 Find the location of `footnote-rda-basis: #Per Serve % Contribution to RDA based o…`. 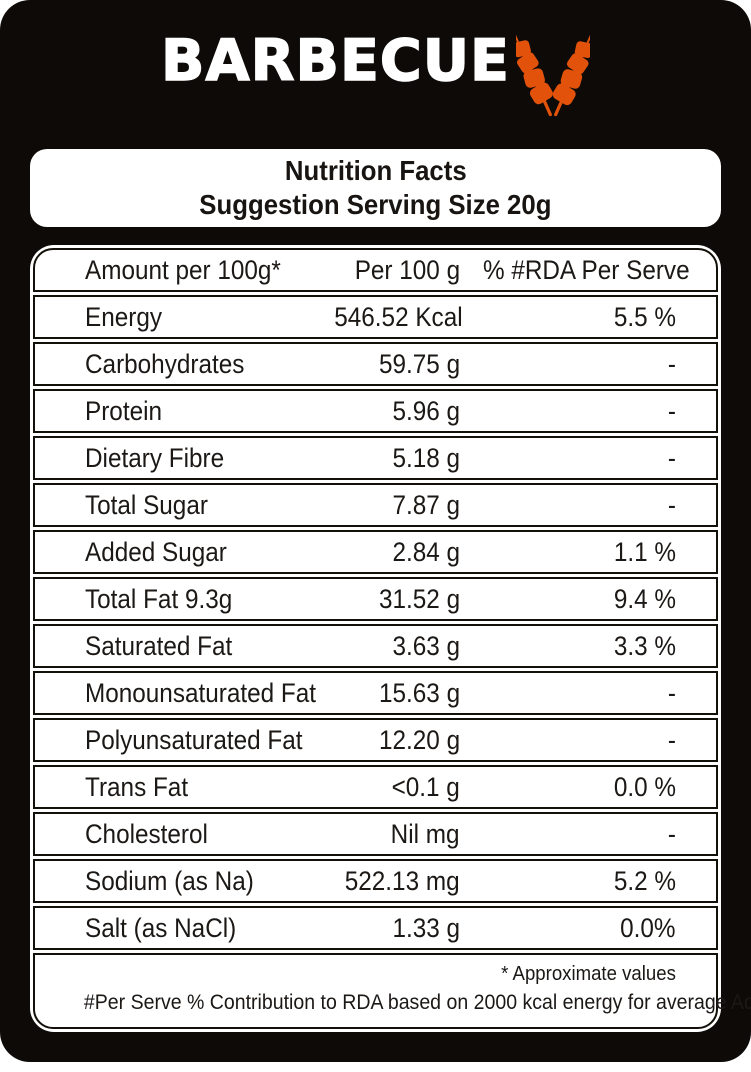

footnote-rda-basis: #Per Serve % Contribution to RDA based o… is located at coordinates (417, 1002).